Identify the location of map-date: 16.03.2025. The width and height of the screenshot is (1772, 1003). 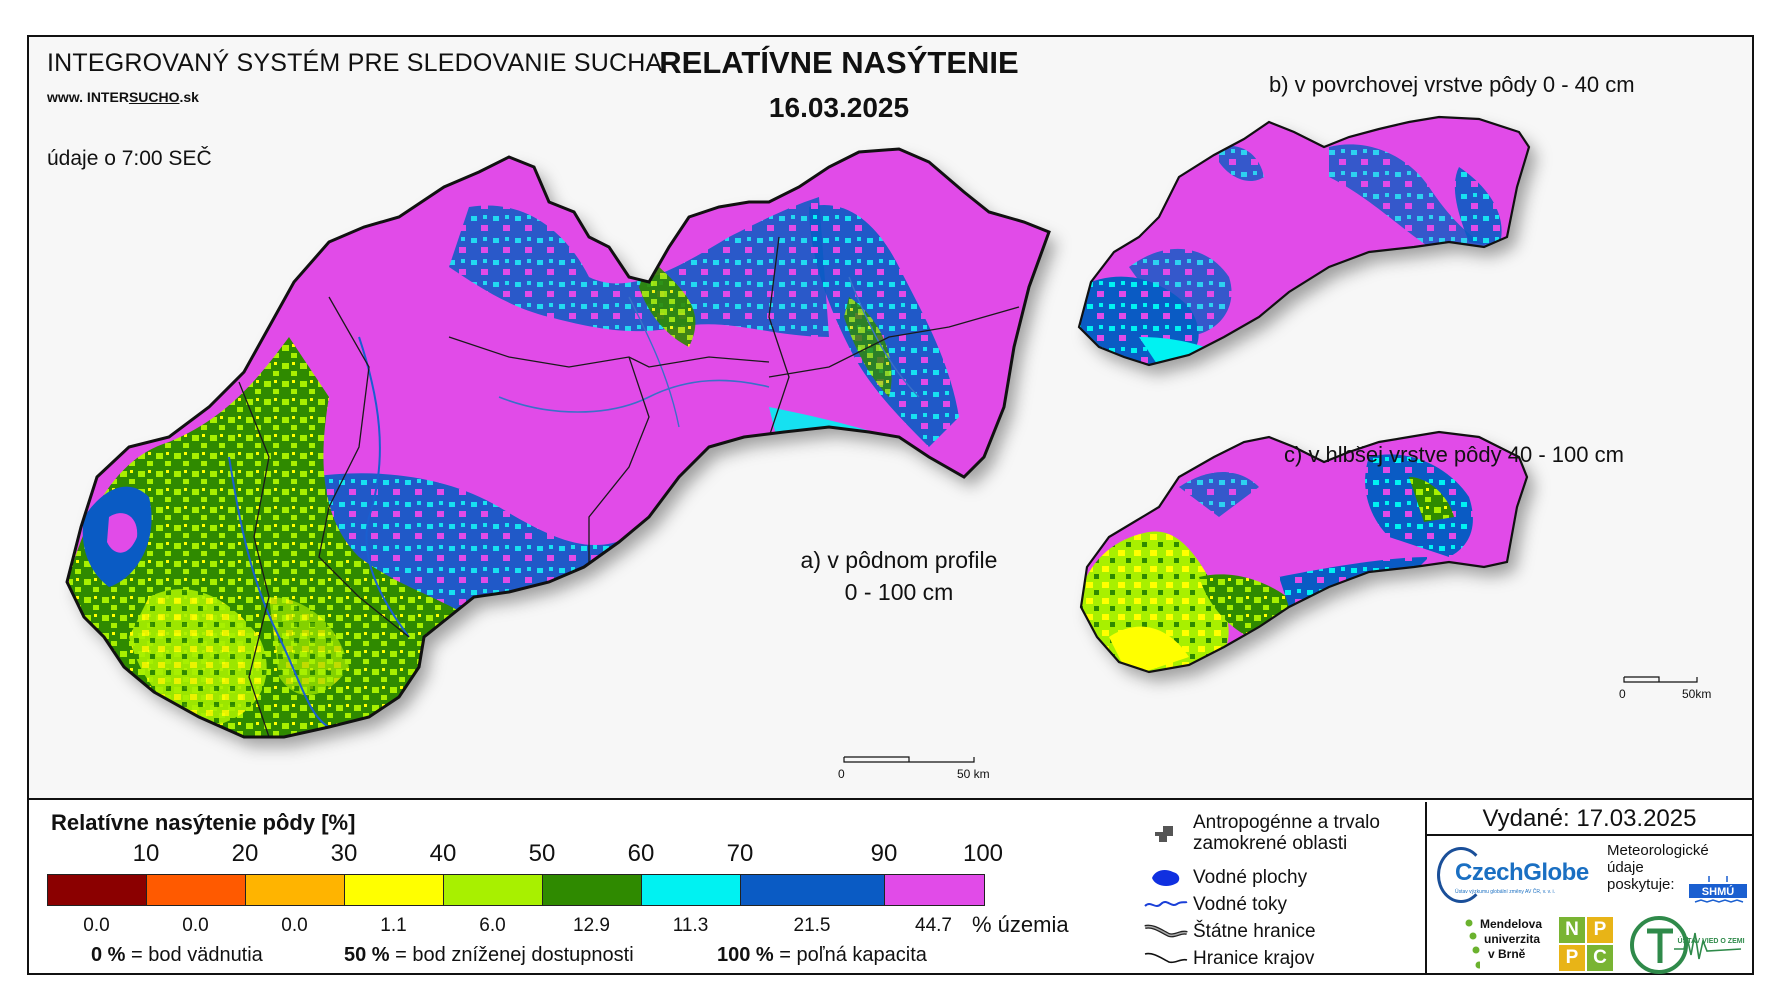
(839, 107).